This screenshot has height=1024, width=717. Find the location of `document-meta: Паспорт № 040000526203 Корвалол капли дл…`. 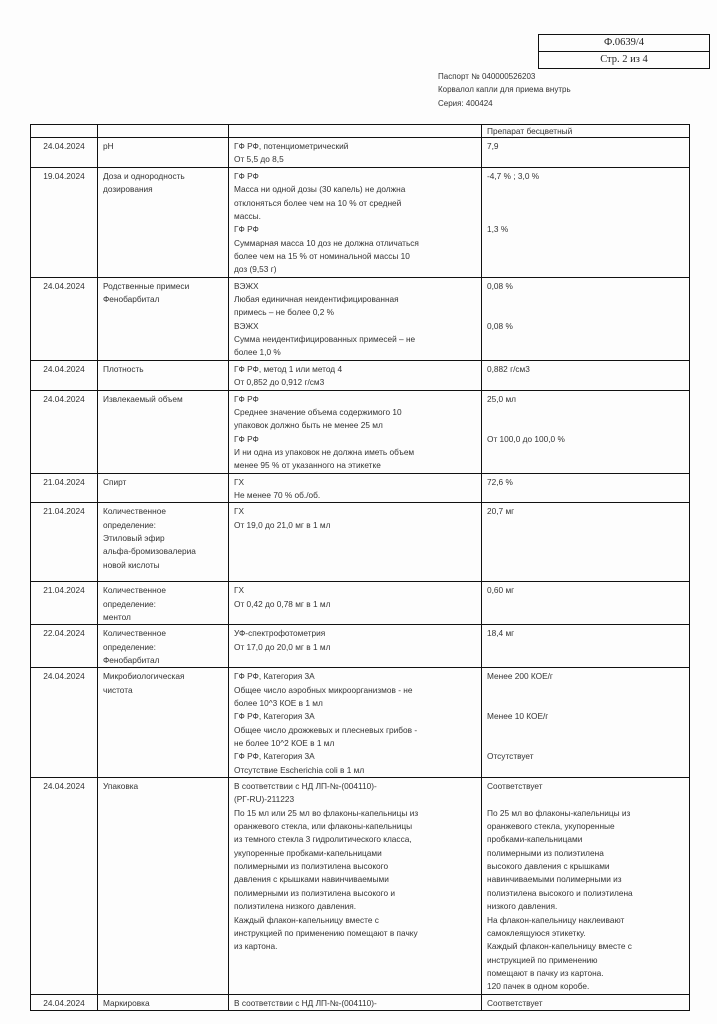

document-meta: Паспорт № 040000526203 Корвалол капли дл… is located at coordinates (504, 90).